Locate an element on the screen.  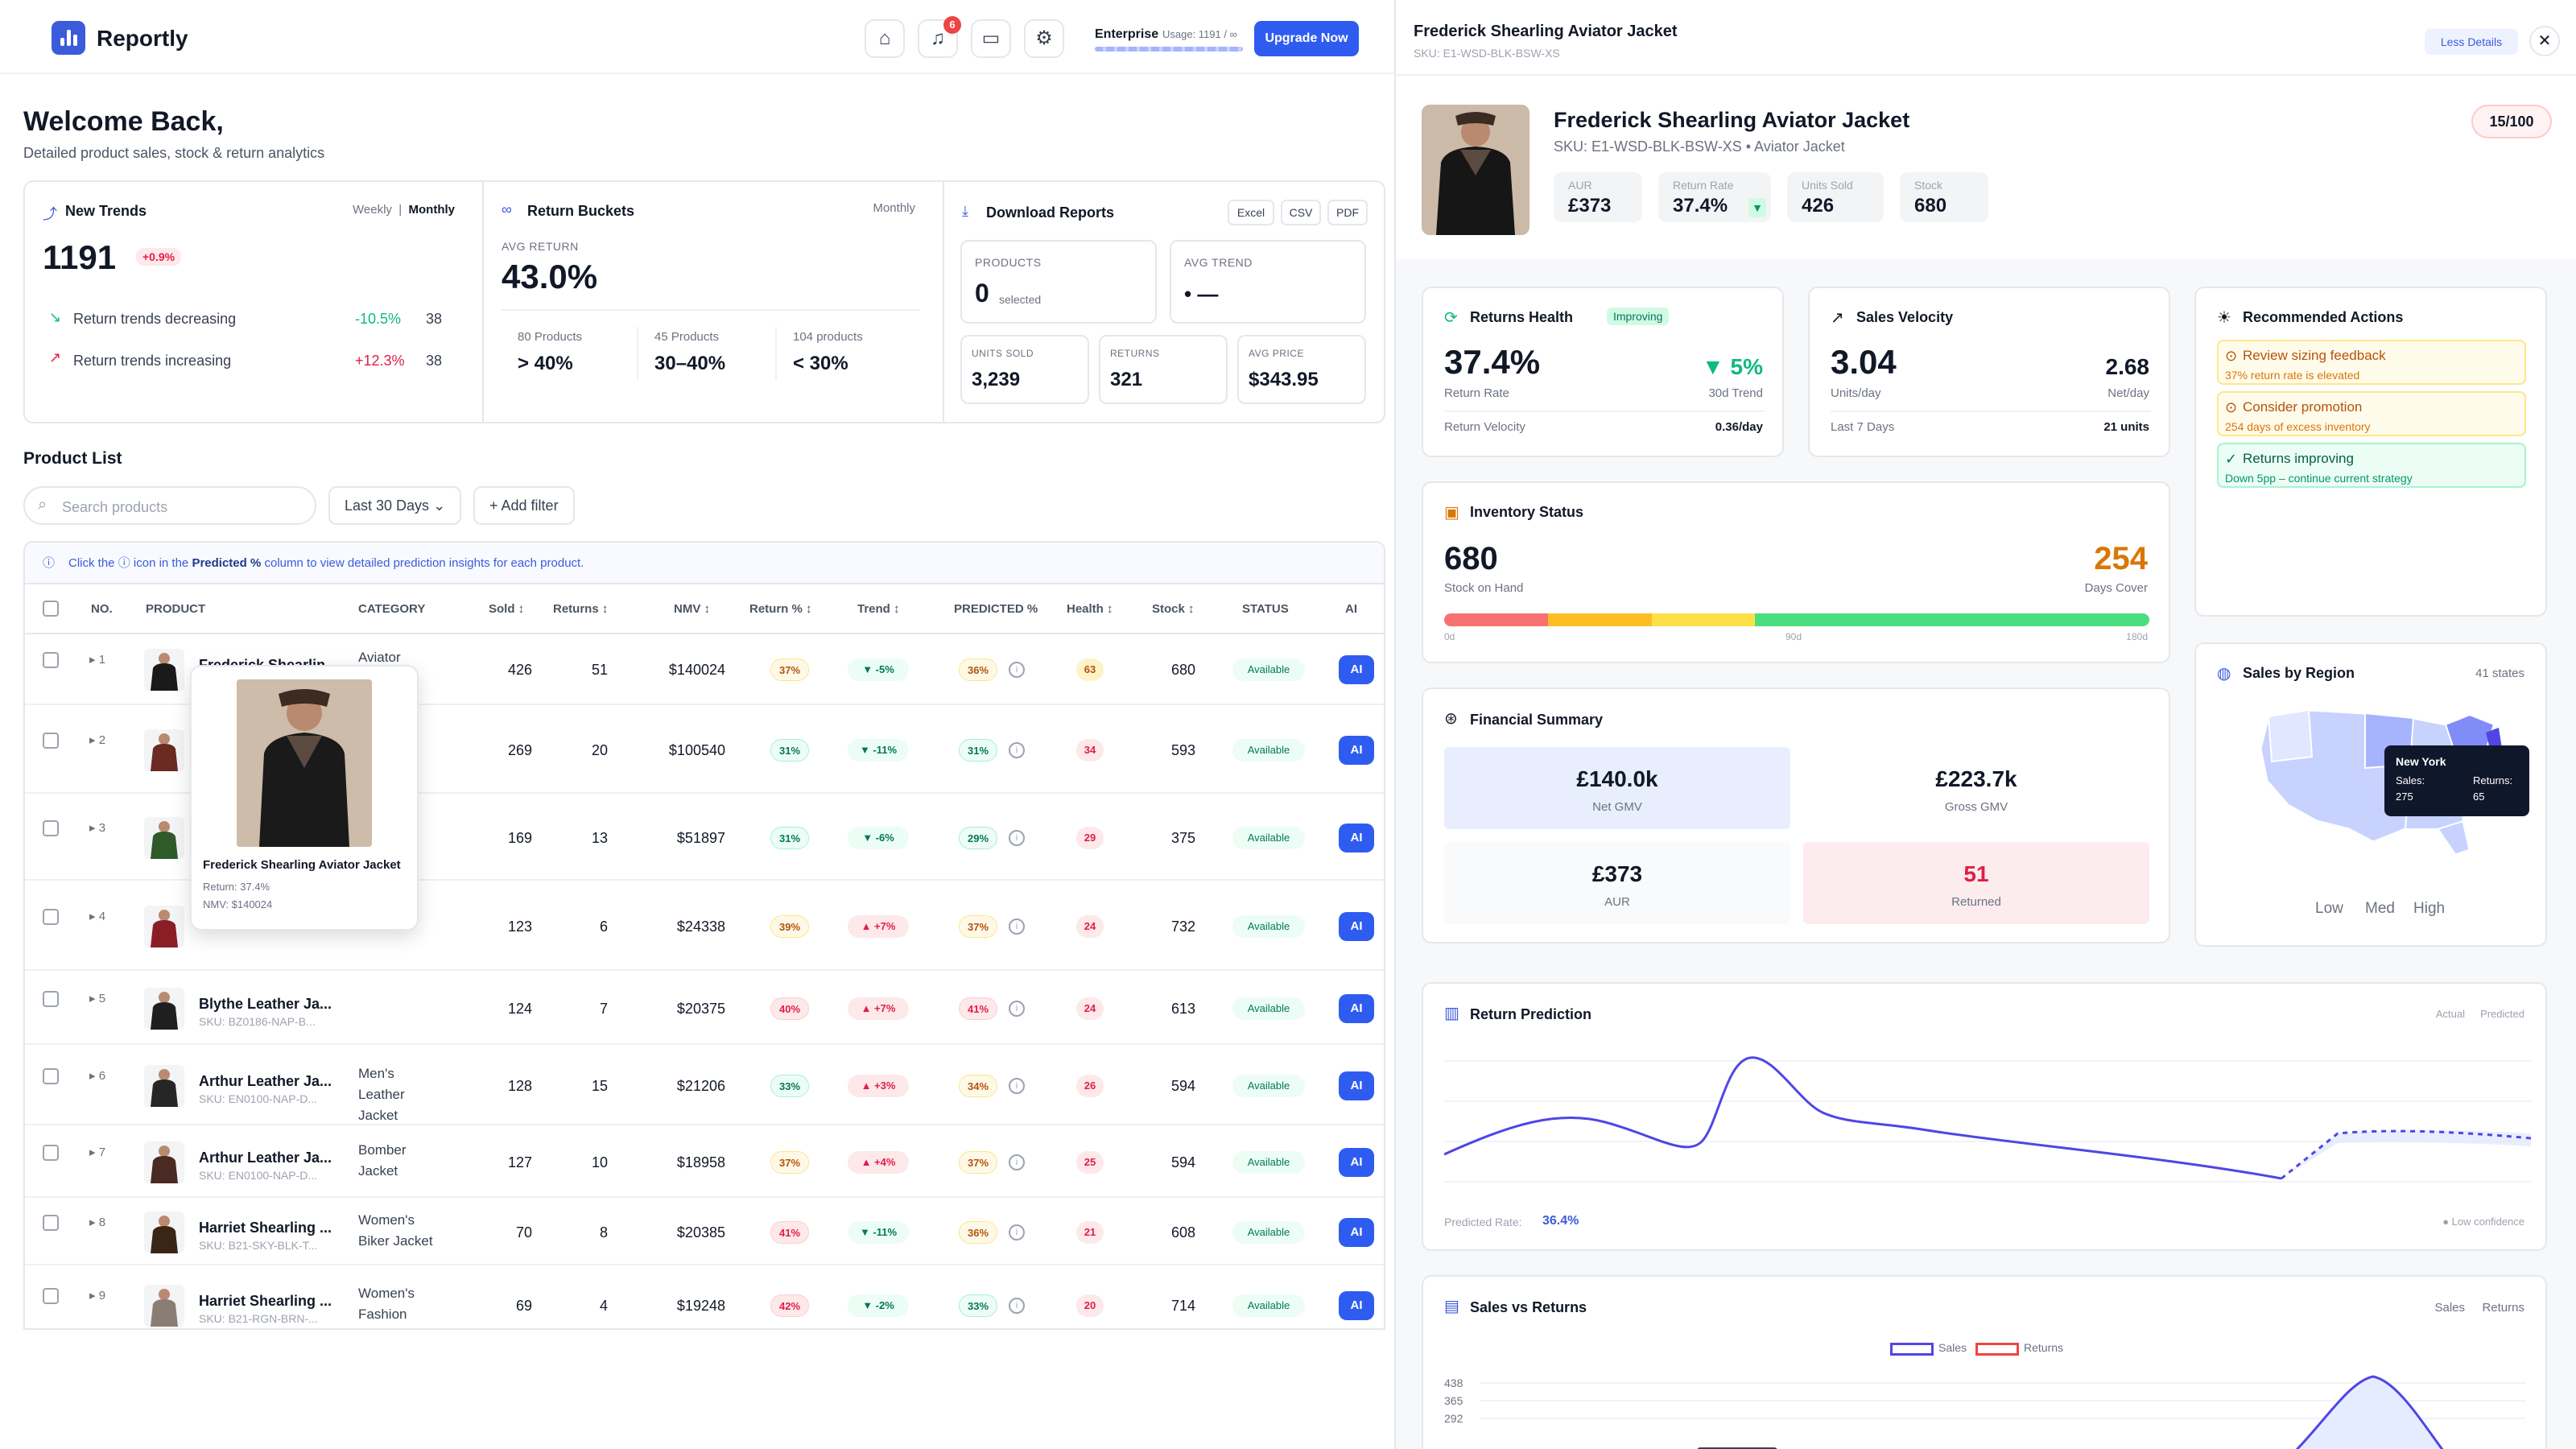
col-returns: Returns ↕ is located at coordinates (581, 609).